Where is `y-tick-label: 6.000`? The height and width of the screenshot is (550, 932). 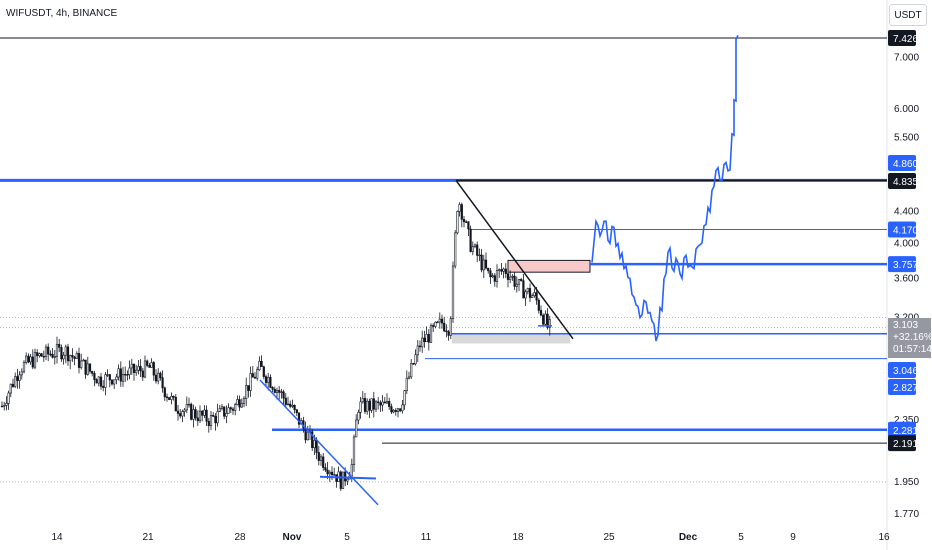 y-tick-label: 6.000 is located at coordinates (906, 109).